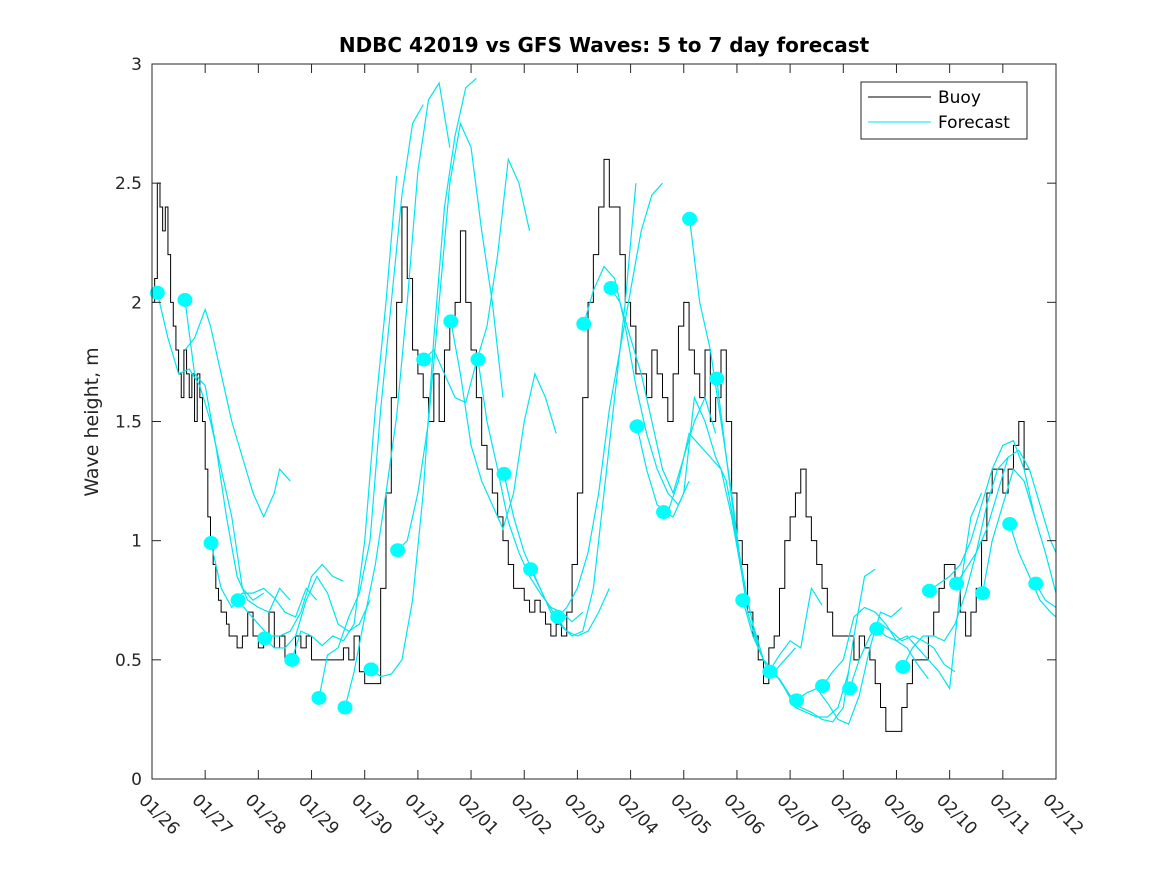  What do you see at coordinates (136, 542) in the screenshot?
I see `y-tick-label: 1` at bounding box center [136, 542].